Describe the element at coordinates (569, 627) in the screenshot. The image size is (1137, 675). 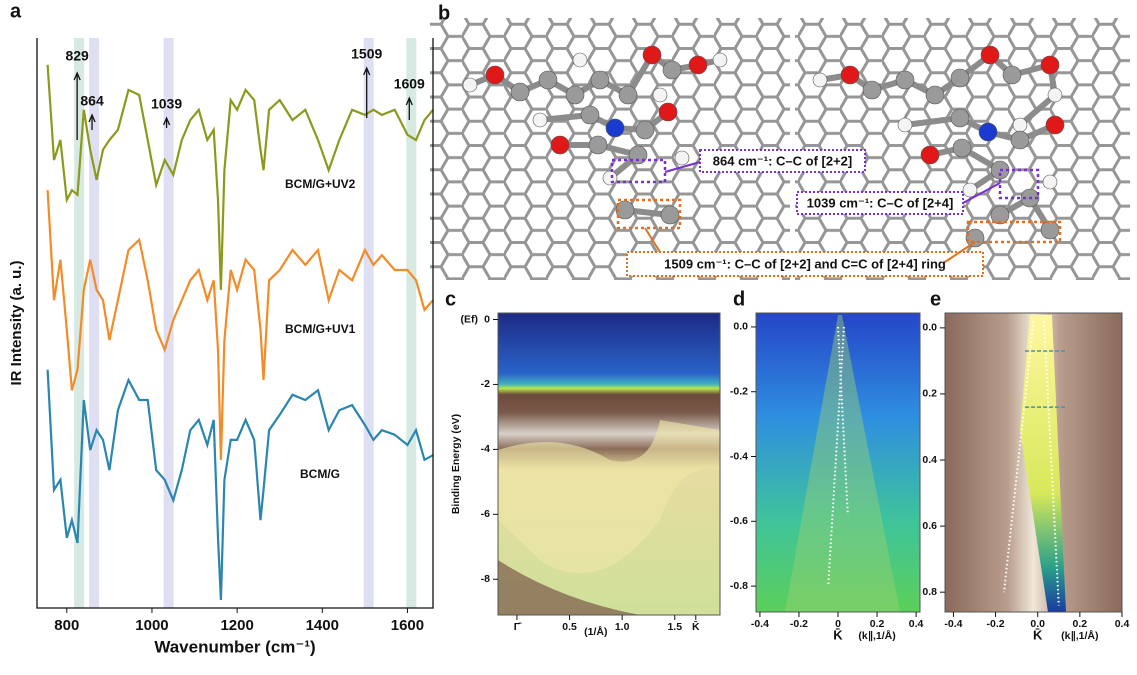
I see `x-tick-label: 0.5` at that location.